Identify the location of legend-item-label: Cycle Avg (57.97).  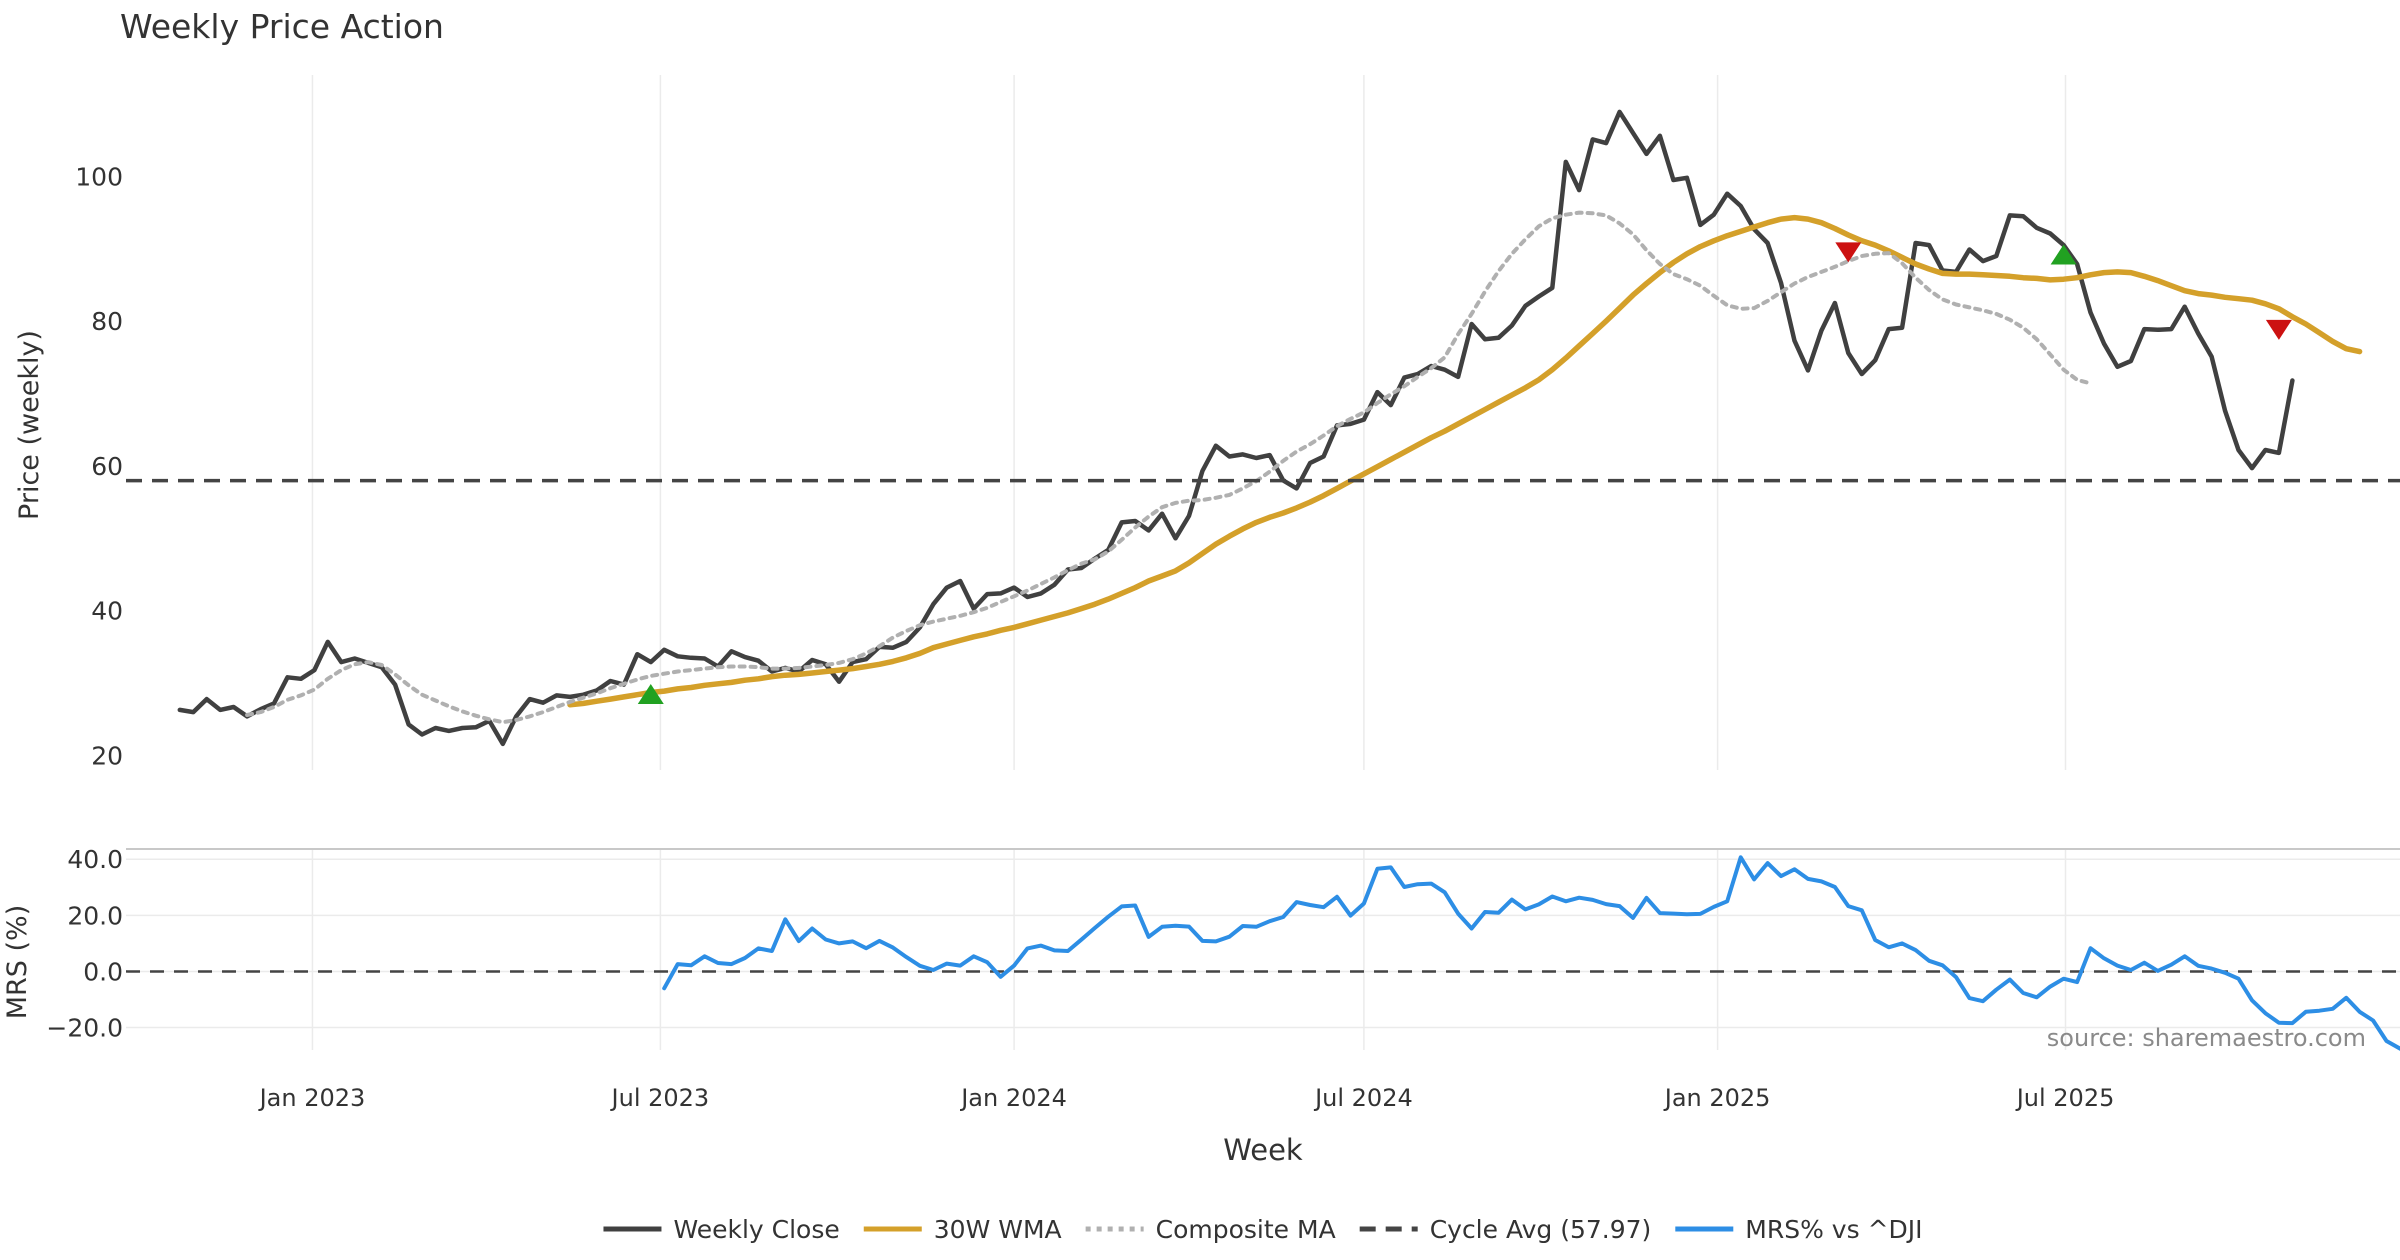
(1541, 1229).